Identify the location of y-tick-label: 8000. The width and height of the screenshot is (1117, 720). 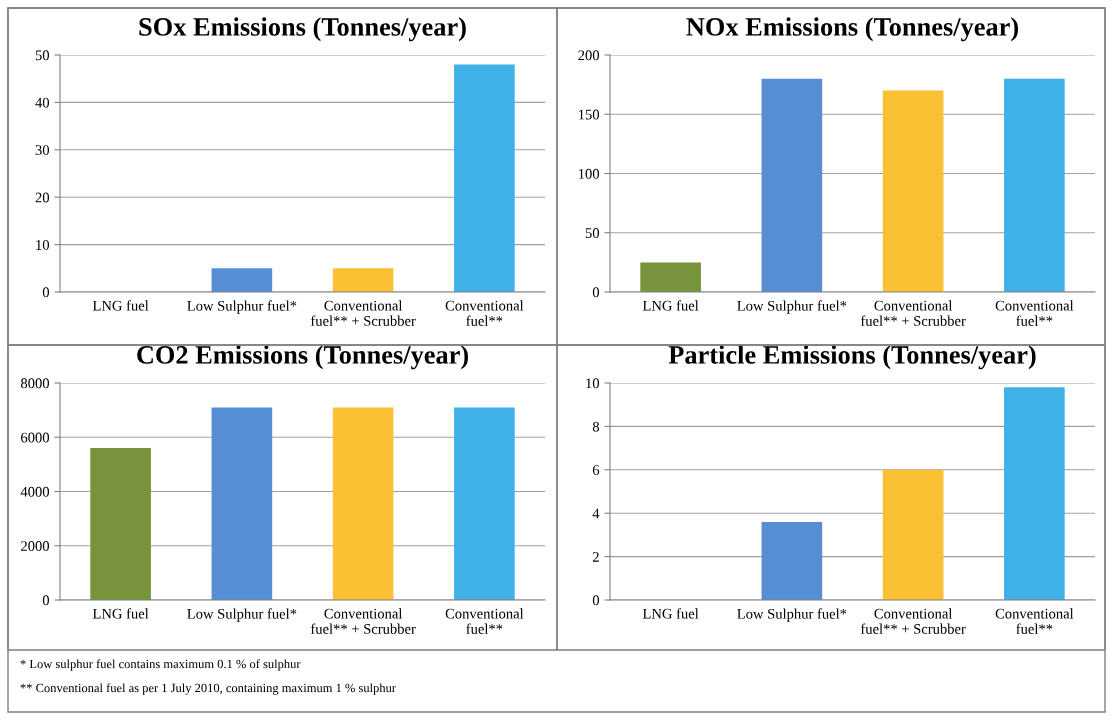
(35, 383).